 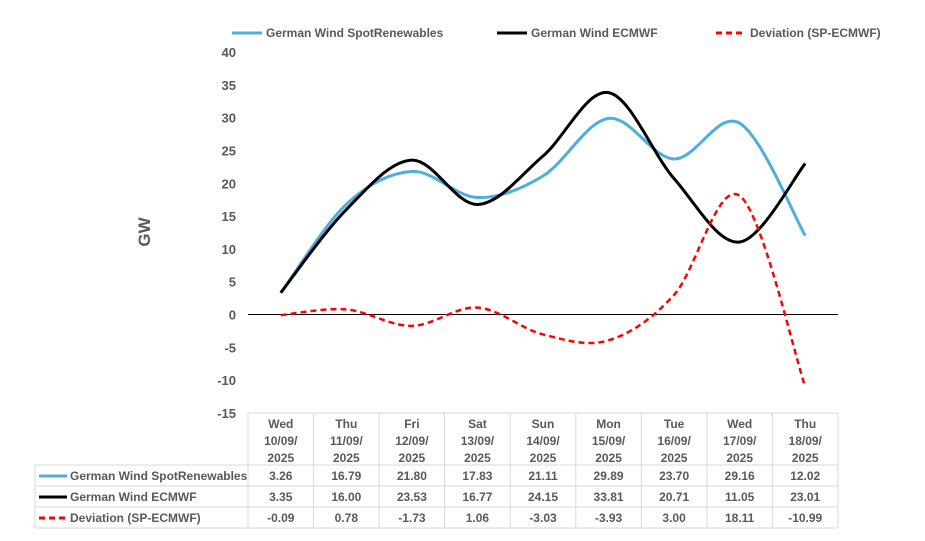 What do you see at coordinates (232, 282) in the screenshot?
I see `y-tick-label: 5` at bounding box center [232, 282].